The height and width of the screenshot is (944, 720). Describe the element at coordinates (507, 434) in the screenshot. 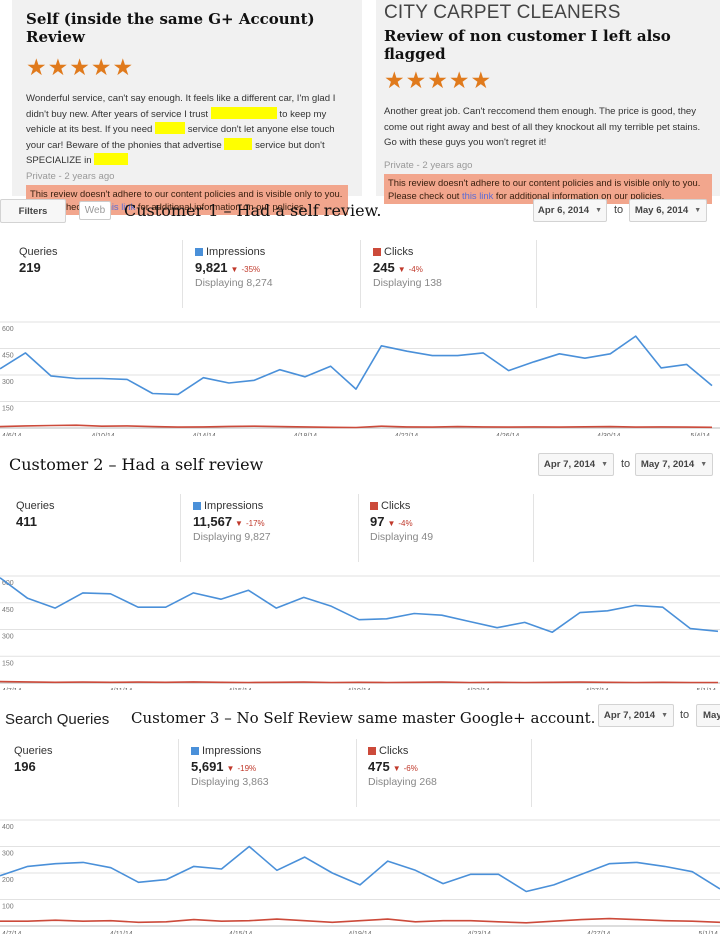

I see `x-tick-label: 4/26/14` at that location.